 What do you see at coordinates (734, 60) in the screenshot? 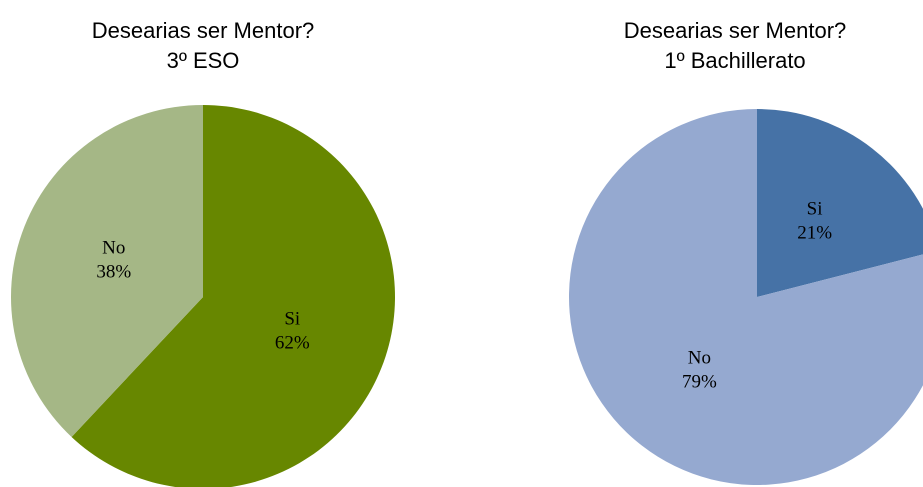
I see `chart-subtitle: 1º Bachillerato` at bounding box center [734, 60].